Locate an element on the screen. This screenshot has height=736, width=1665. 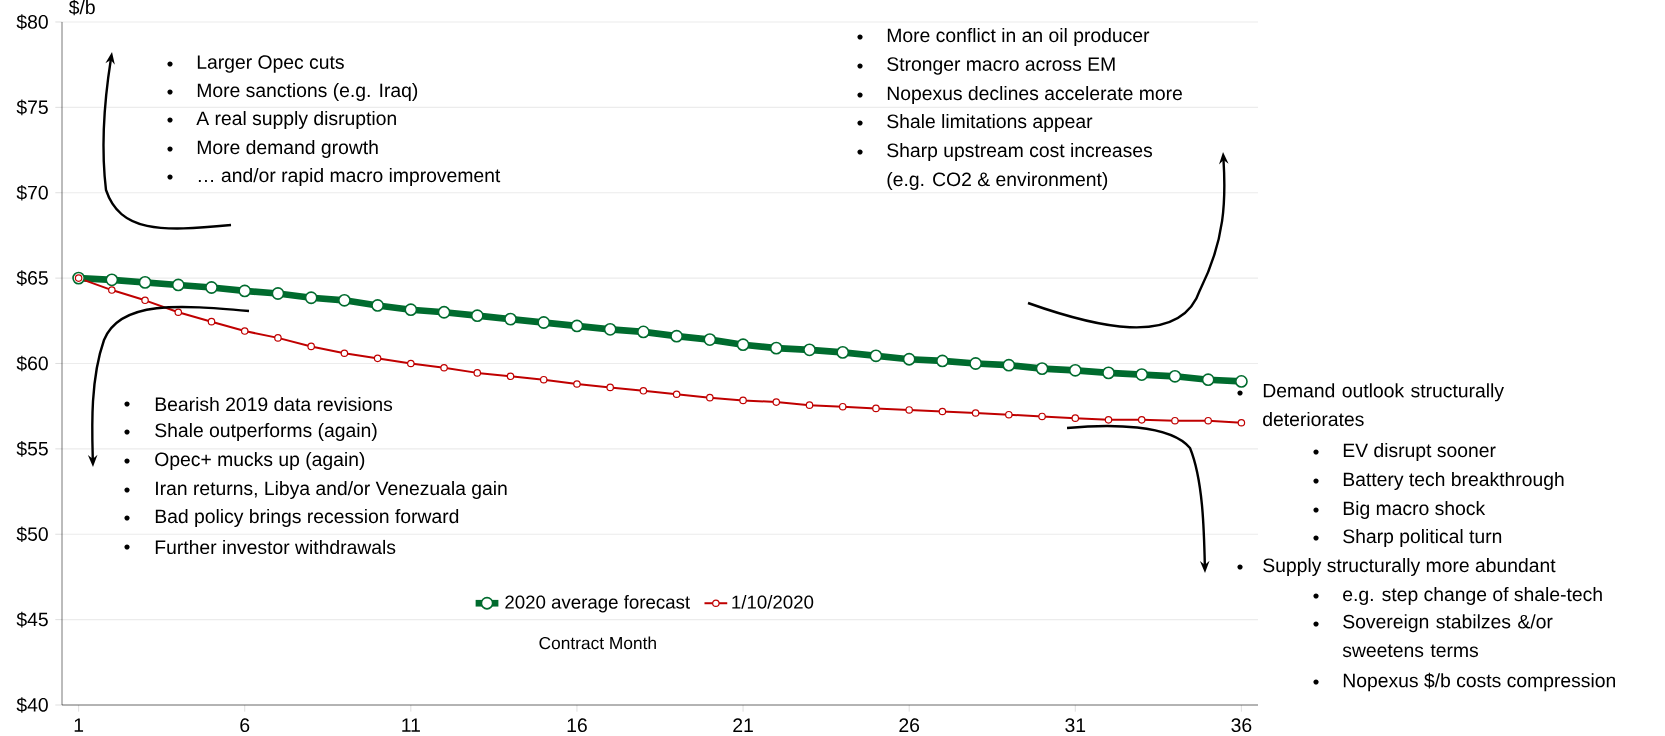
annotation: Bad policy brings recession forward is located at coordinates (307, 518).